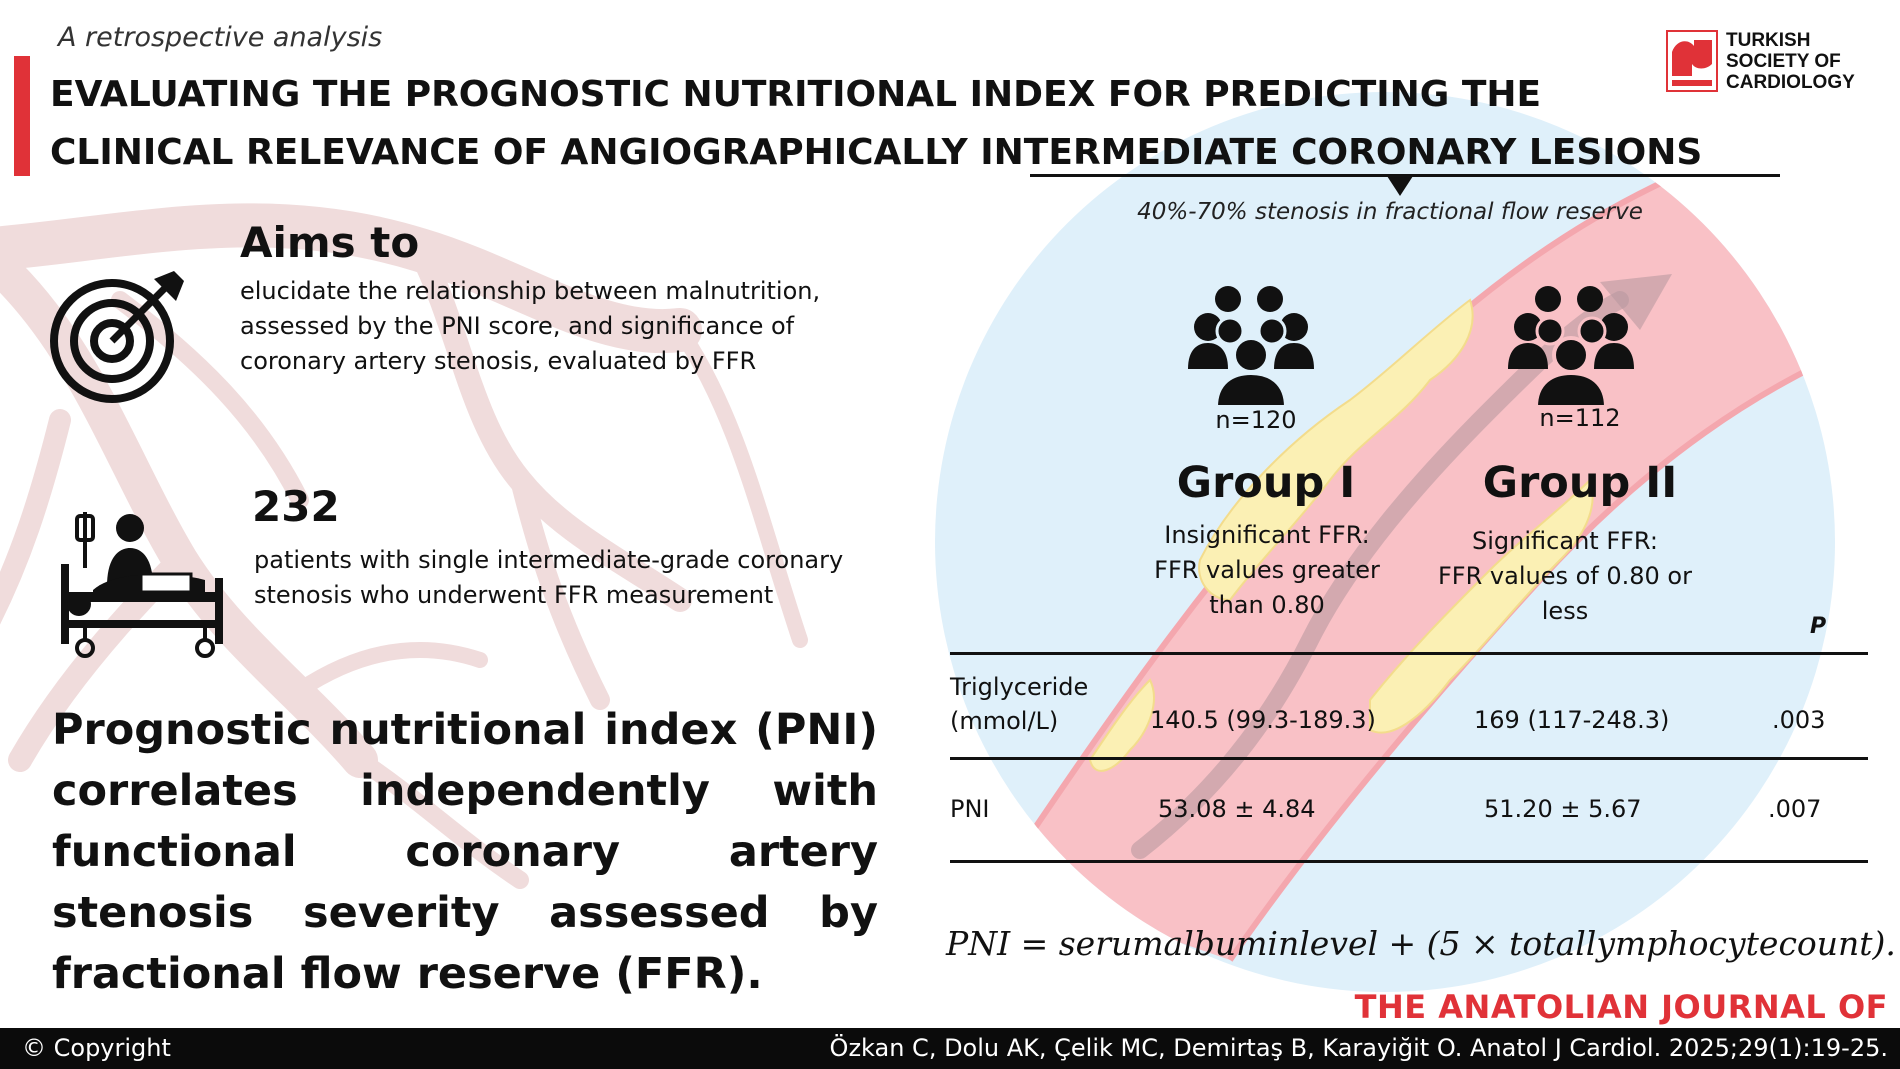  What do you see at coordinates (1267, 535) in the screenshot?
I see `group1-desc-line-1: Insignificant FFR:` at bounding box center [1267, 535].